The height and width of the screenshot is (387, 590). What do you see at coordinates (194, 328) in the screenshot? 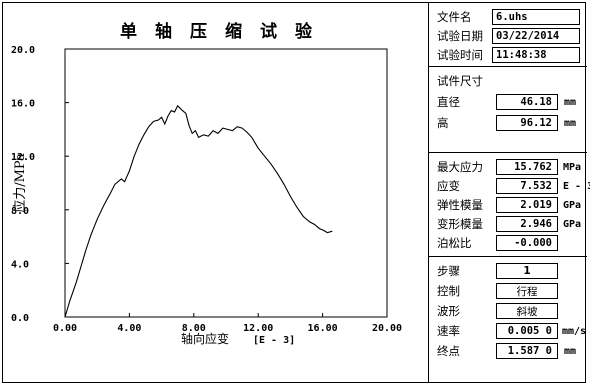
I see `x-tick-label: 8.00` at bounding box center [194, 328].